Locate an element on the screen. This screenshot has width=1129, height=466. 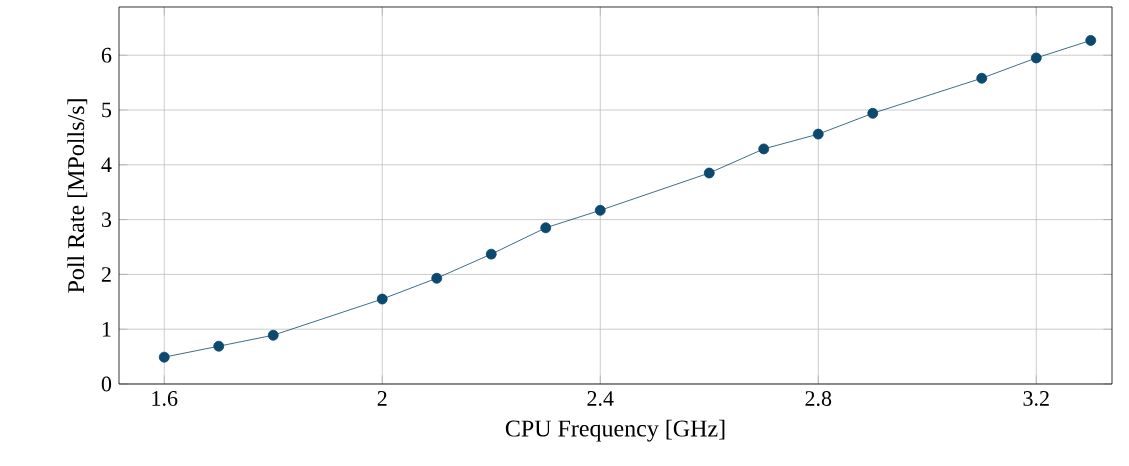
x-axis-title: CPU Frequency [GHz] is located at coordinates (615, 430).